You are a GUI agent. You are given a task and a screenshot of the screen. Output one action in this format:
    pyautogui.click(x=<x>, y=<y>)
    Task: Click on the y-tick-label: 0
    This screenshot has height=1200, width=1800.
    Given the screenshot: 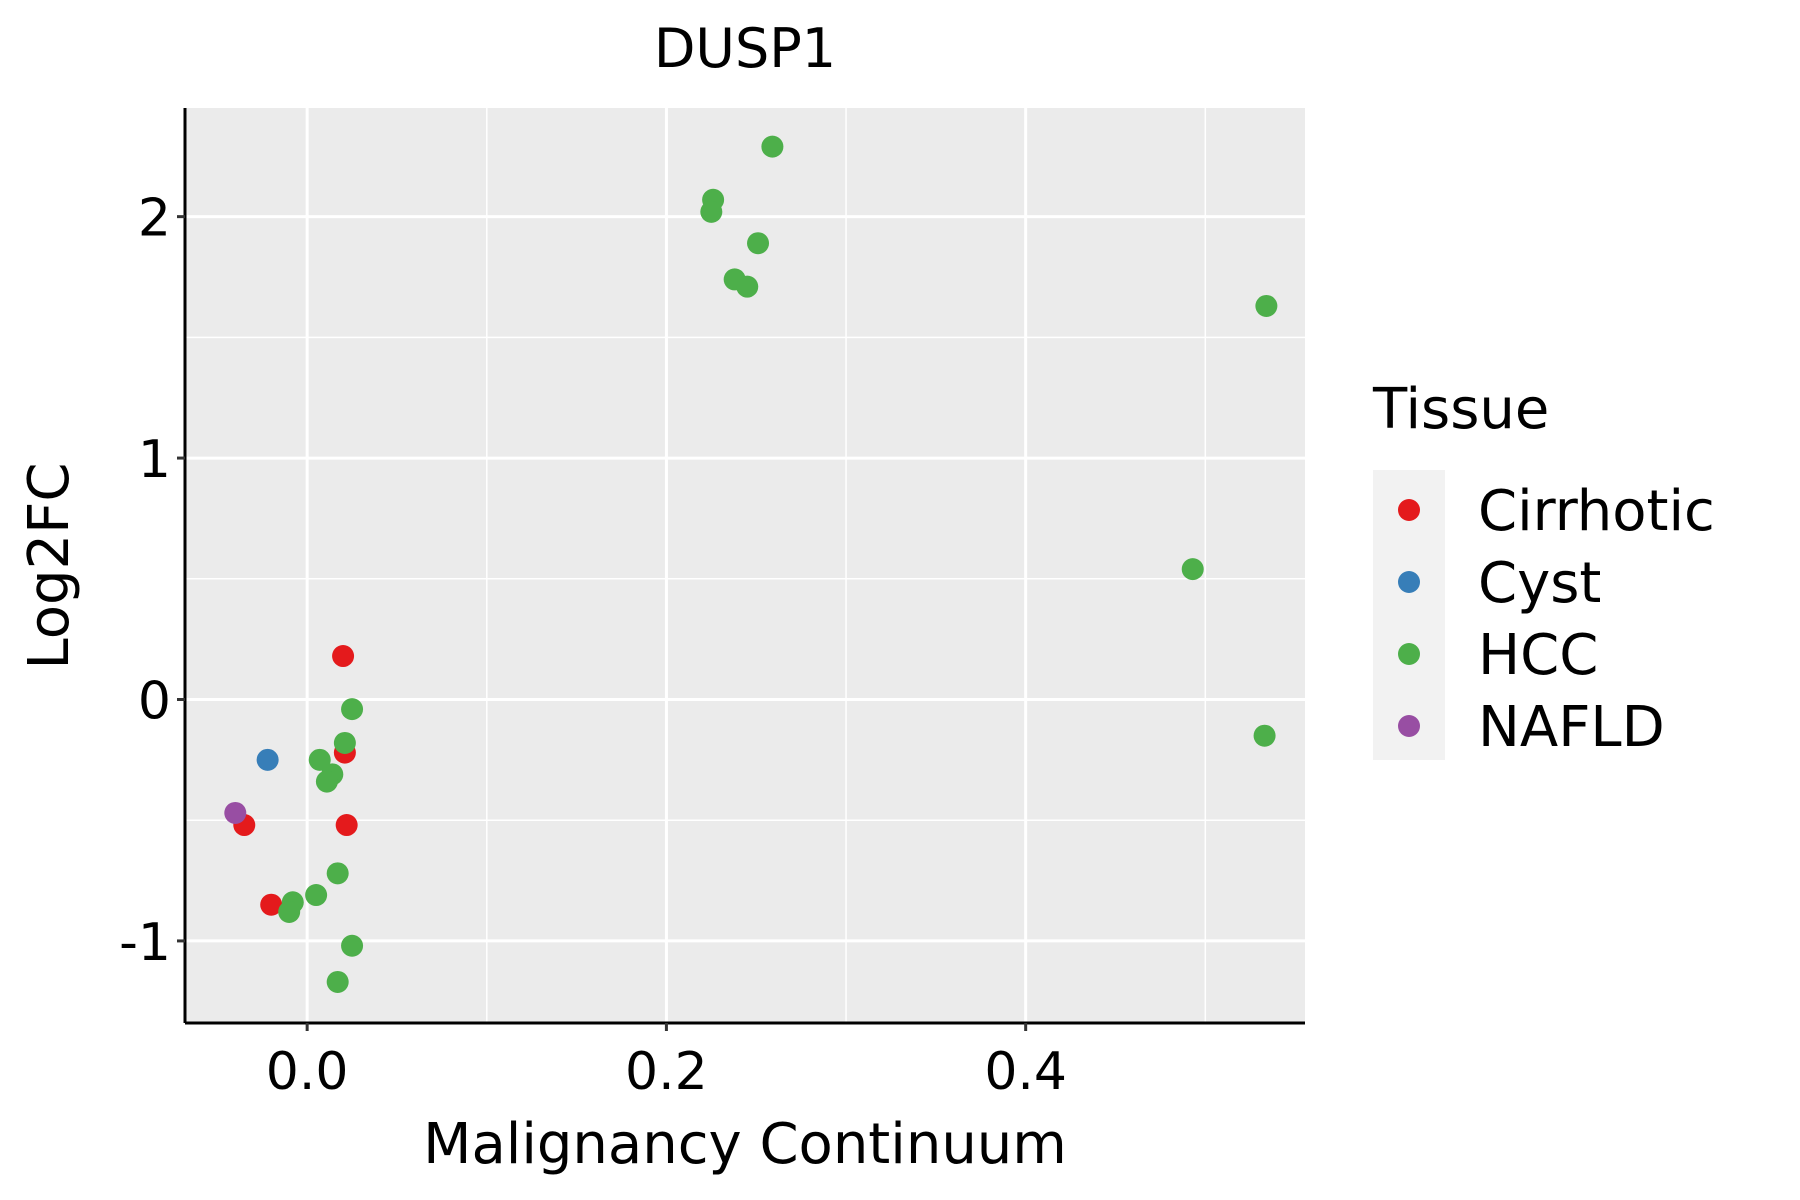 What is the action you would take?
    pyautogui.click(x=154, y=701)
    